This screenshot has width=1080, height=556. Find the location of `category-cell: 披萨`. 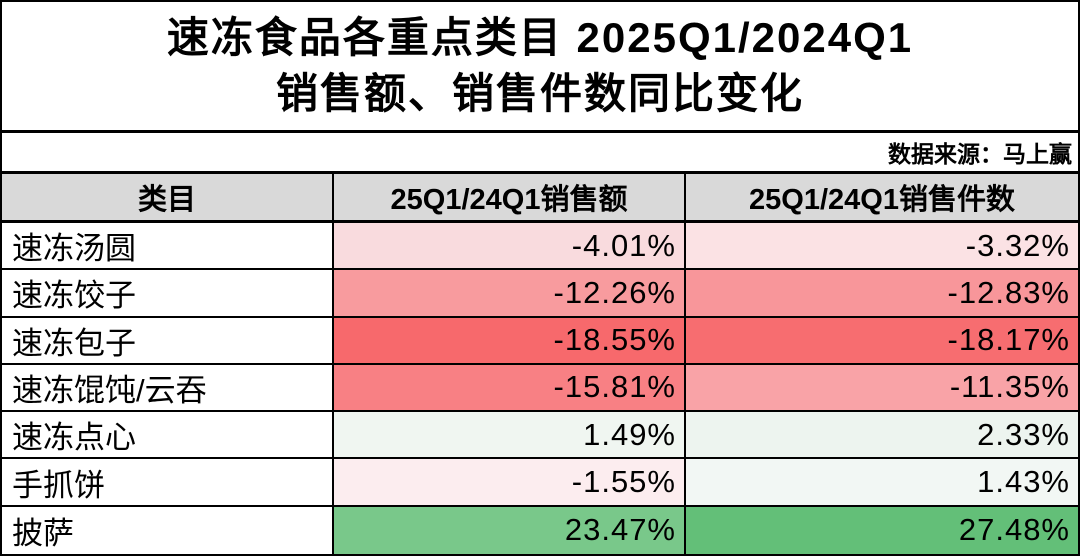

category-cell: 披萨 is located at coordinates (43, 533).